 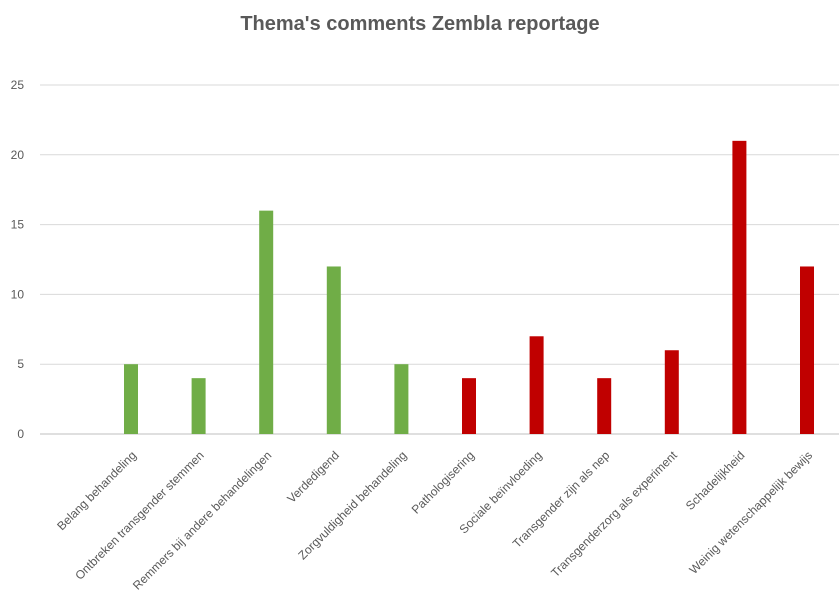 What do you see at coordinates (313, 477) in the screenshot?
I see `x-category-label: Verdedigend` at bounding box center [313, 477].